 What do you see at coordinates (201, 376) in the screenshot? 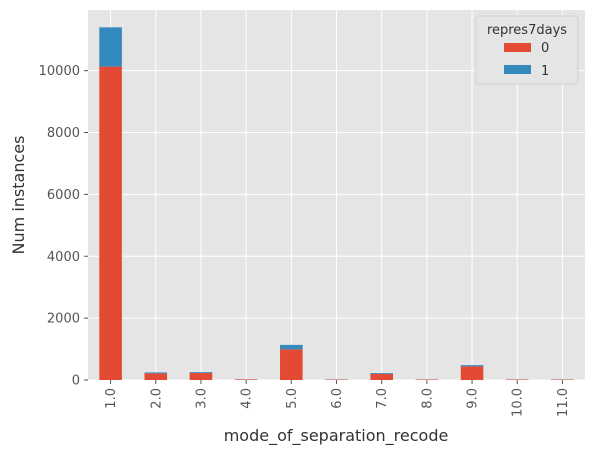
I see `bar-3.0-series-0` at bounding box center [201, 376].